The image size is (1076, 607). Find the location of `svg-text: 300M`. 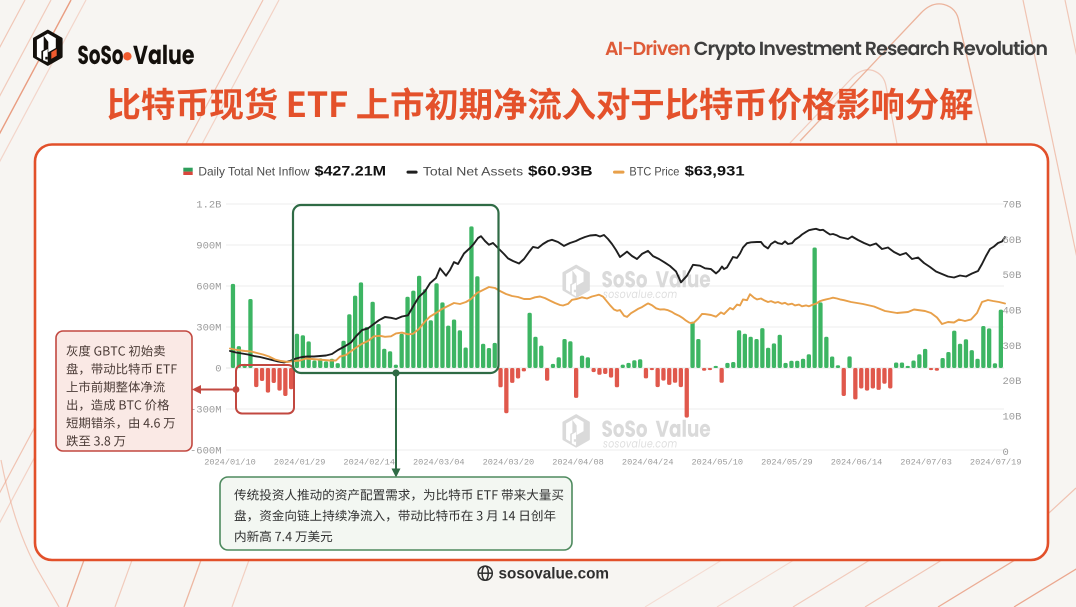

svg-text: 300M is located at coordinates (208, 329).